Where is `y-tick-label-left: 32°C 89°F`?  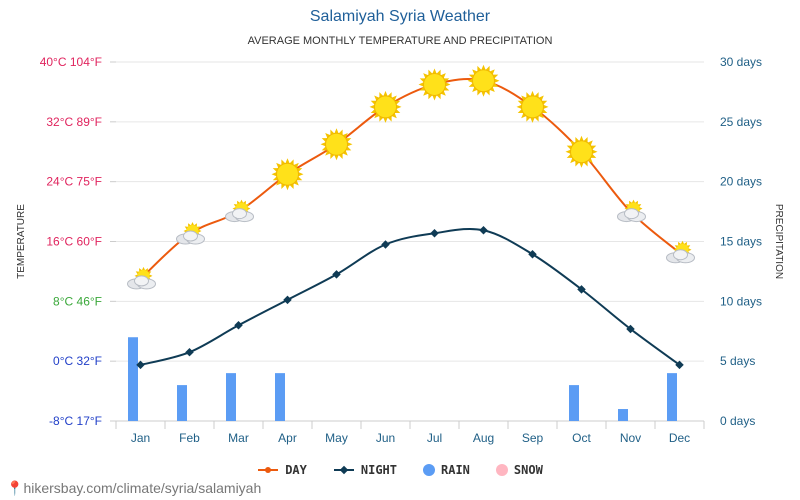 y-tick-label-left: 32°C 89°F is located at coordinates (74, 122).